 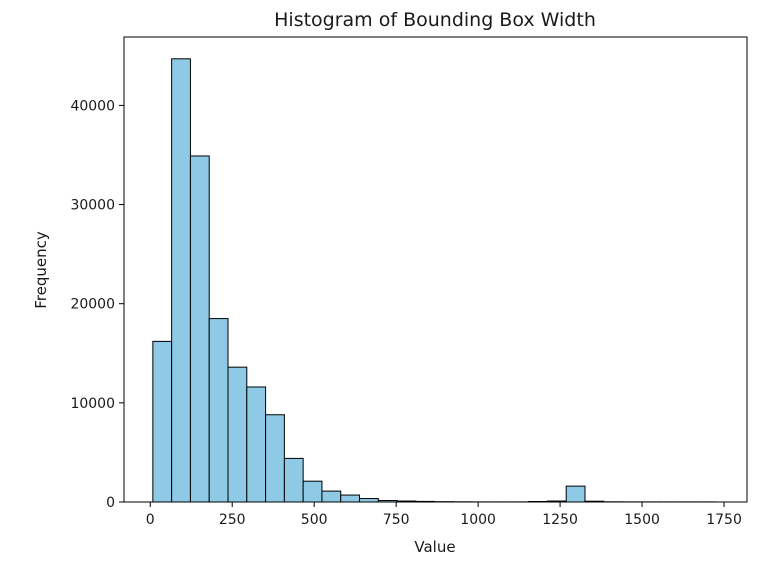 What do you see at coordinates (150, 520) in the screenshot?
I see `x-tick-label: 0` at bounding box center [150, 520].